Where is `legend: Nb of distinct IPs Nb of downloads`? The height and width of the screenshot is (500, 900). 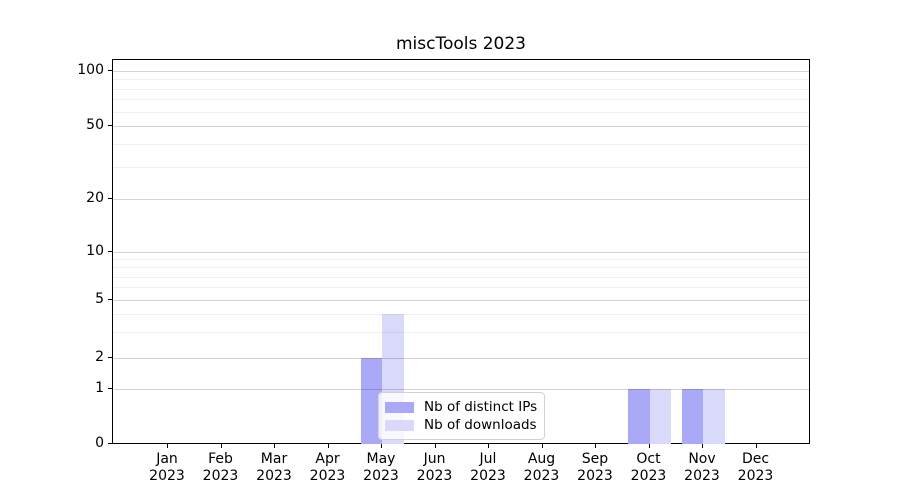 legend: Nb of distinct IPs Nb of downloads is located at coordinates (461, 416).